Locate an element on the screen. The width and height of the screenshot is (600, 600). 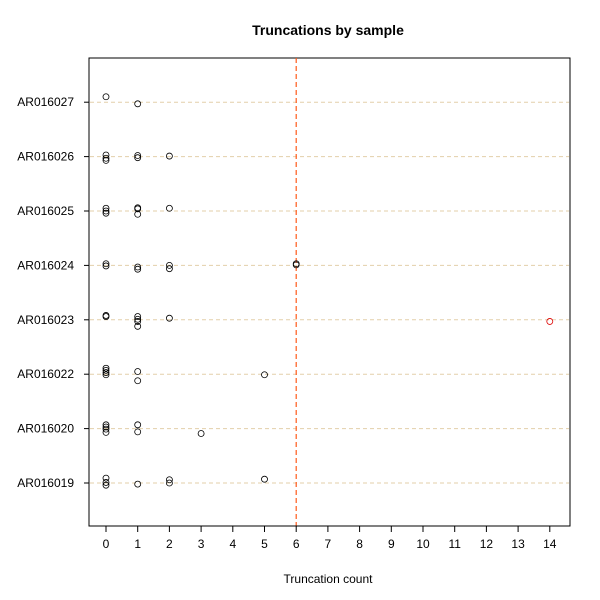
x-tick-label: 1 is located at coordinates (137, 544).